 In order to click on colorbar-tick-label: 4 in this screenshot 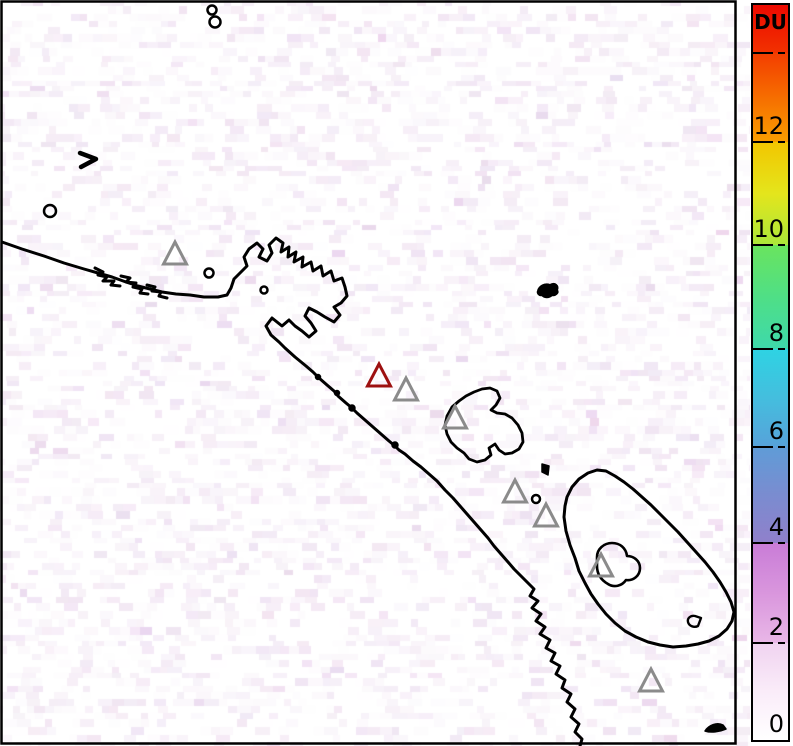, I will do `click(776, 527)`.